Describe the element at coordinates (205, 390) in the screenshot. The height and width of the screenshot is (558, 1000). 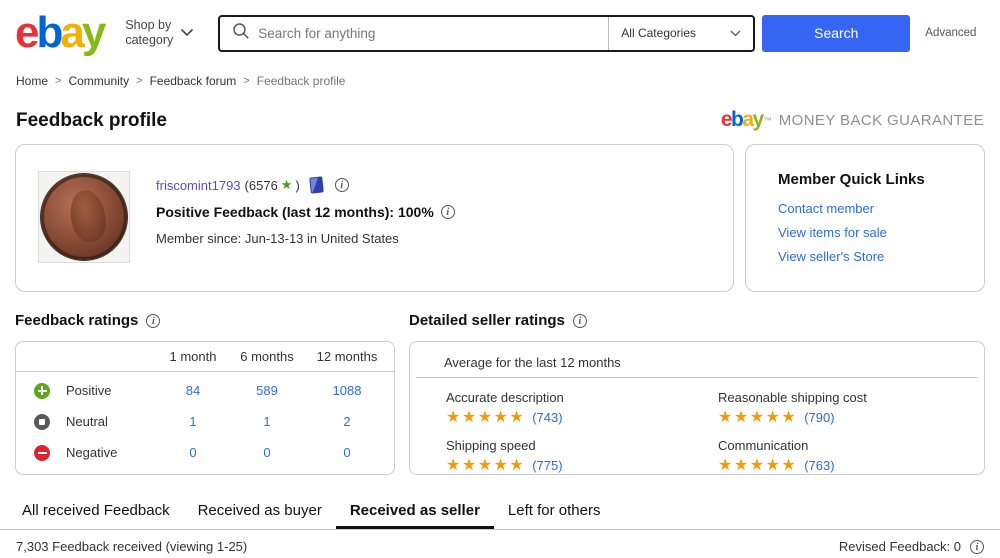
I see `table-row-positive: Positive 84 589 1088` at that location.